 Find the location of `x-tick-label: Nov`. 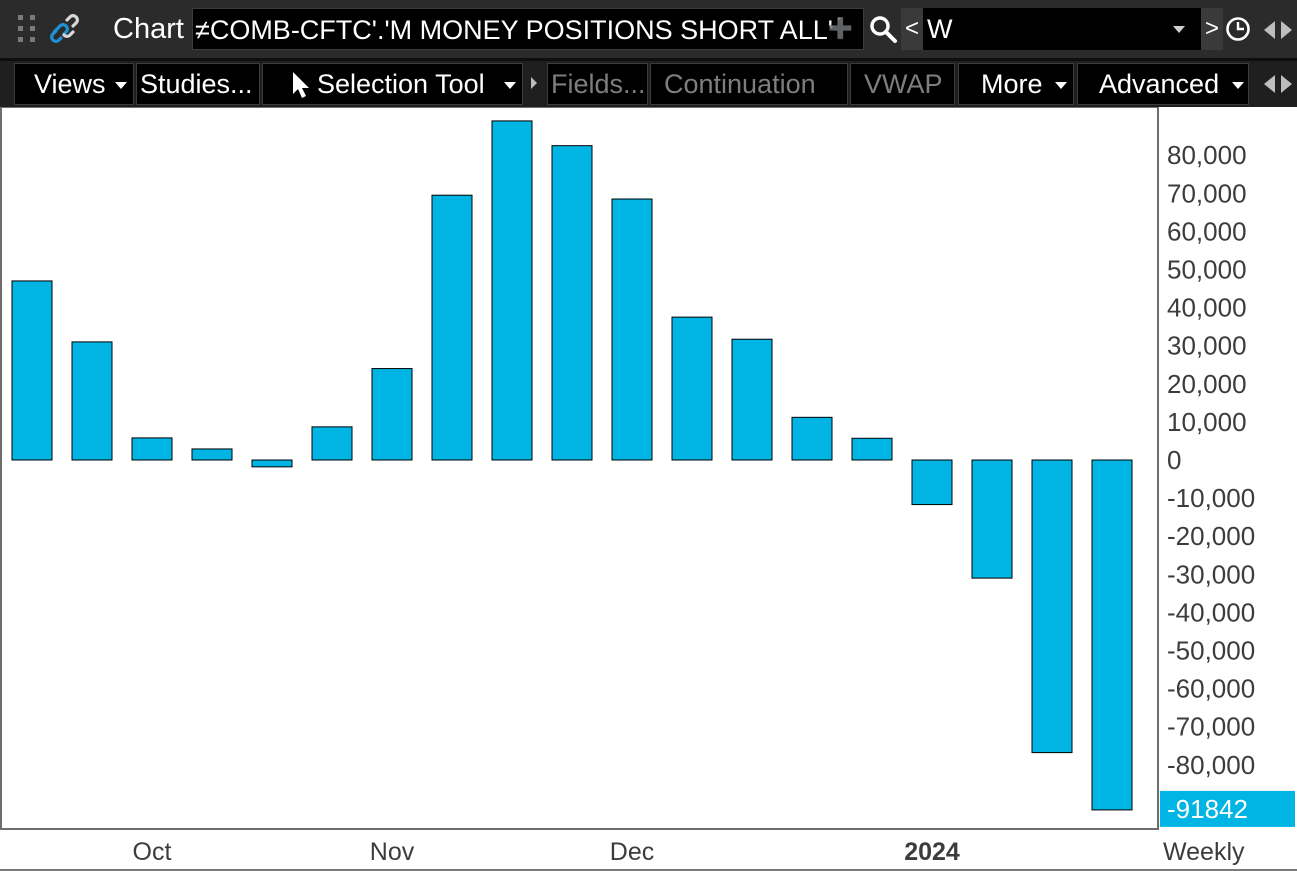

x-tick-label: Nov is located at coordinates (392, 852).